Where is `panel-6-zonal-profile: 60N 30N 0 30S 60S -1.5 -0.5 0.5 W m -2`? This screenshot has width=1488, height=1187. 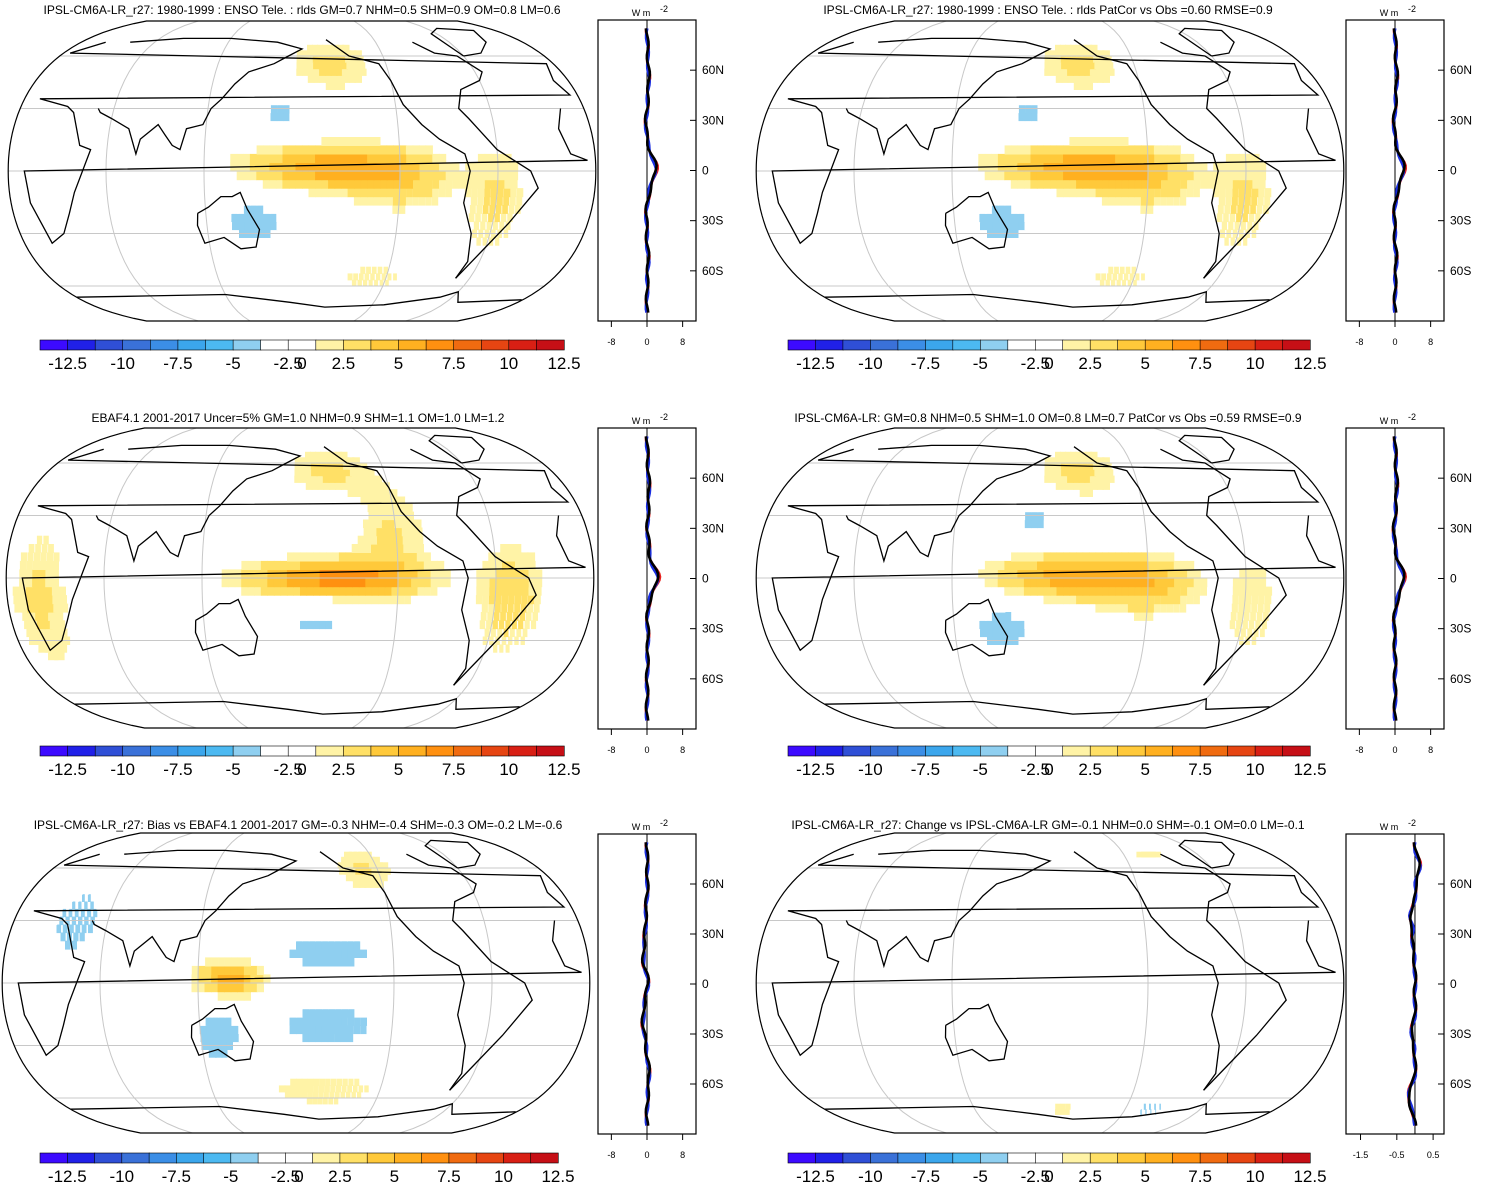
panel-6-zonal-profile: 60N 30N 0 30S 60S -1.5 -0.5 0.5 W m -2 is located at coordinates (1408, 989).